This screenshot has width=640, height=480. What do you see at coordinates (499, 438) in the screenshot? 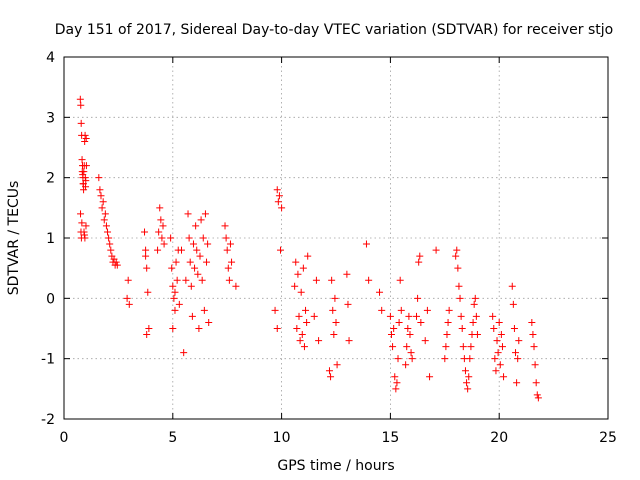
I see `x-tick-label: 20` at bounding box center [499, 438].